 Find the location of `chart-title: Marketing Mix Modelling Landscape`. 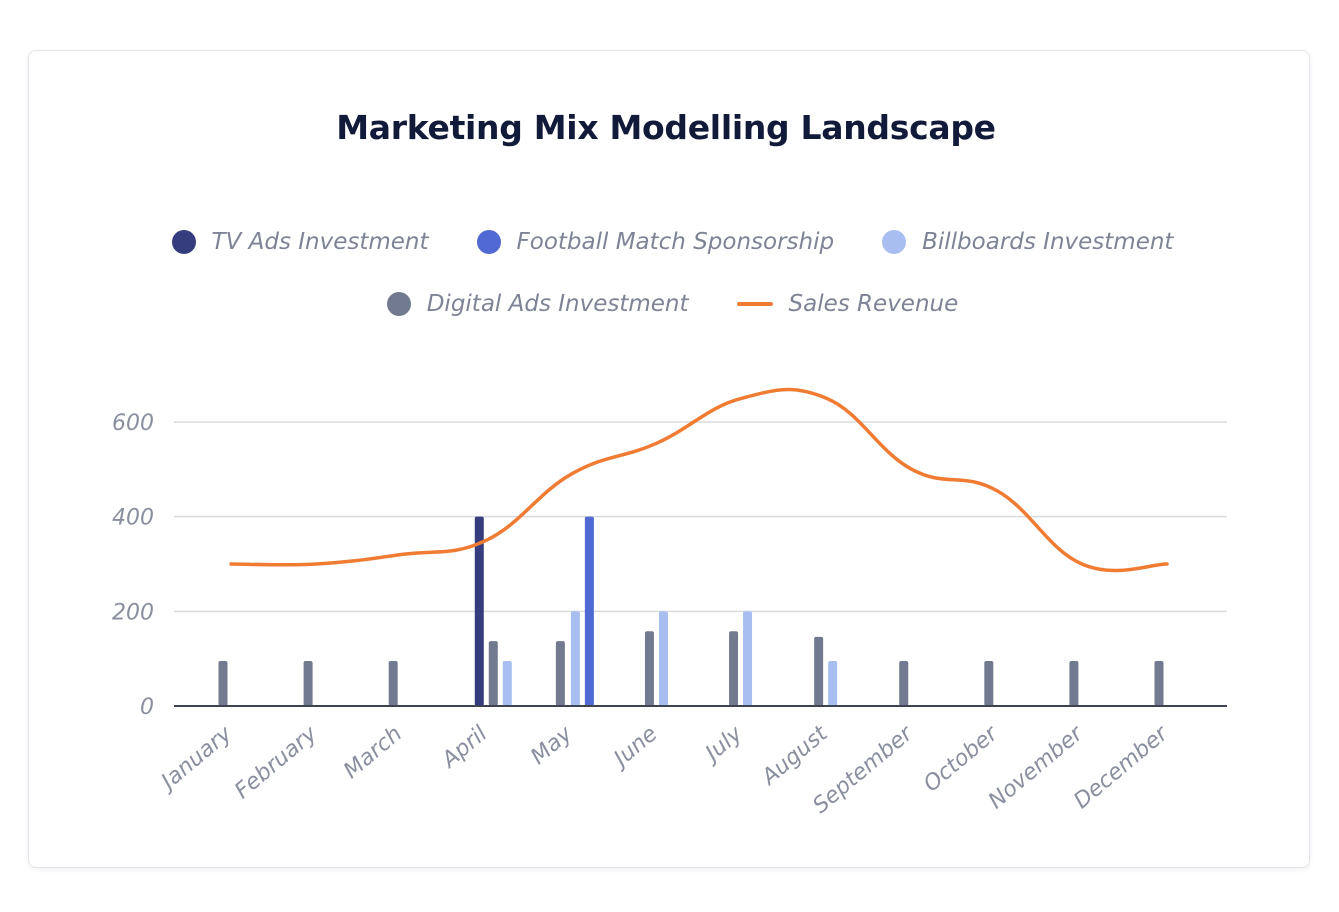

chart-title: Marketing Mix Modelling Landscape is located at coordinates (666, 127).